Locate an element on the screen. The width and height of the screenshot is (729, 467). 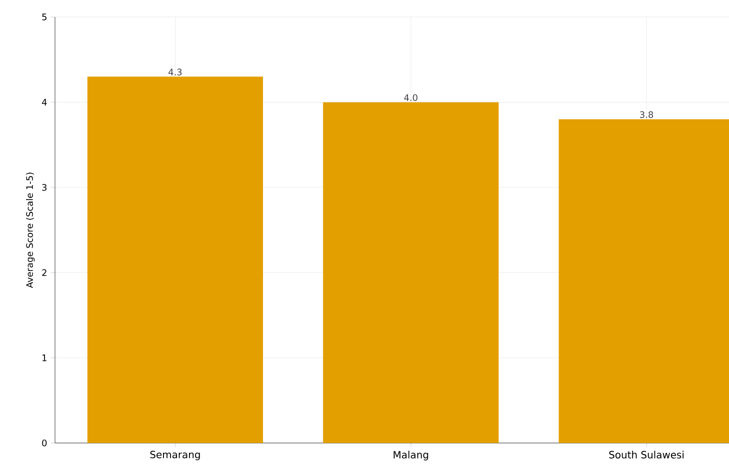
x-tick-label: Semarang is located at coordinates (175, 455).